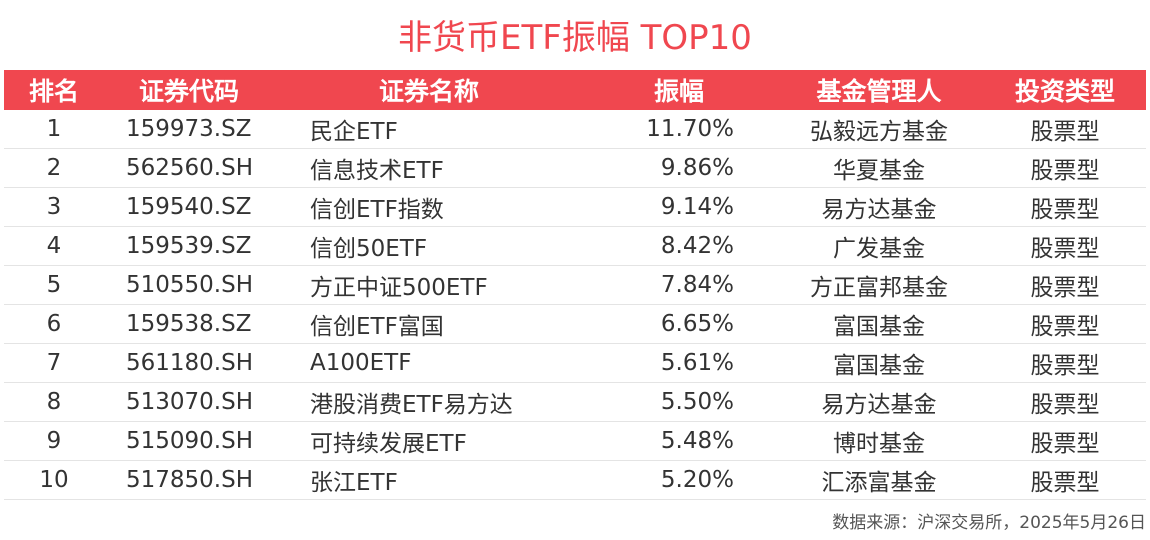  What do you see at coordinates (54, 285) in the screenshot?
I see `cell-rank: 5` at bounding box center [54, 285].